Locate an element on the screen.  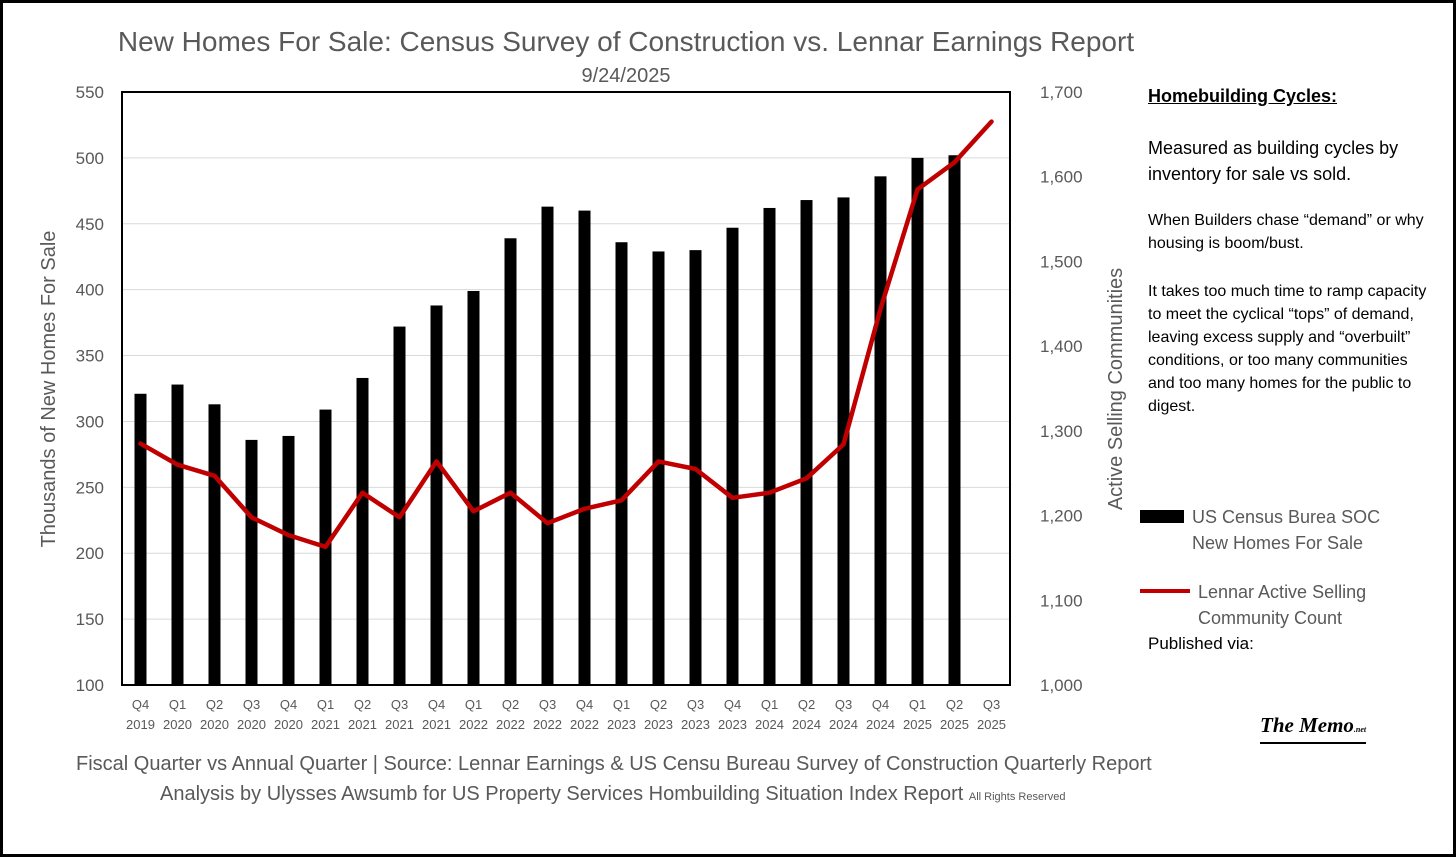
memo-logo-suffix: .net is located at coordinates (1360, 729).